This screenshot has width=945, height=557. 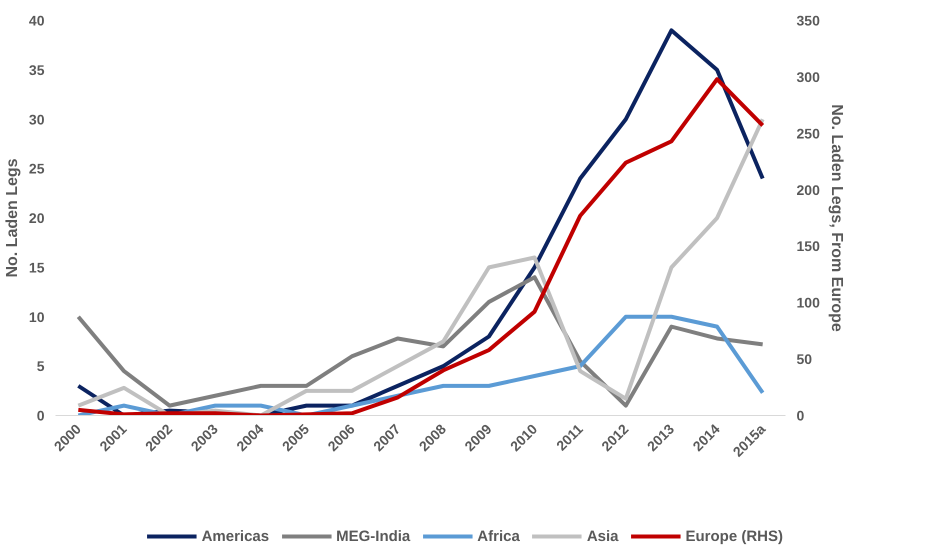 What do you see at coordinates (602, 536) in the screenshot?
I see `legend-label: Asia` at bounding box center [602, 536].